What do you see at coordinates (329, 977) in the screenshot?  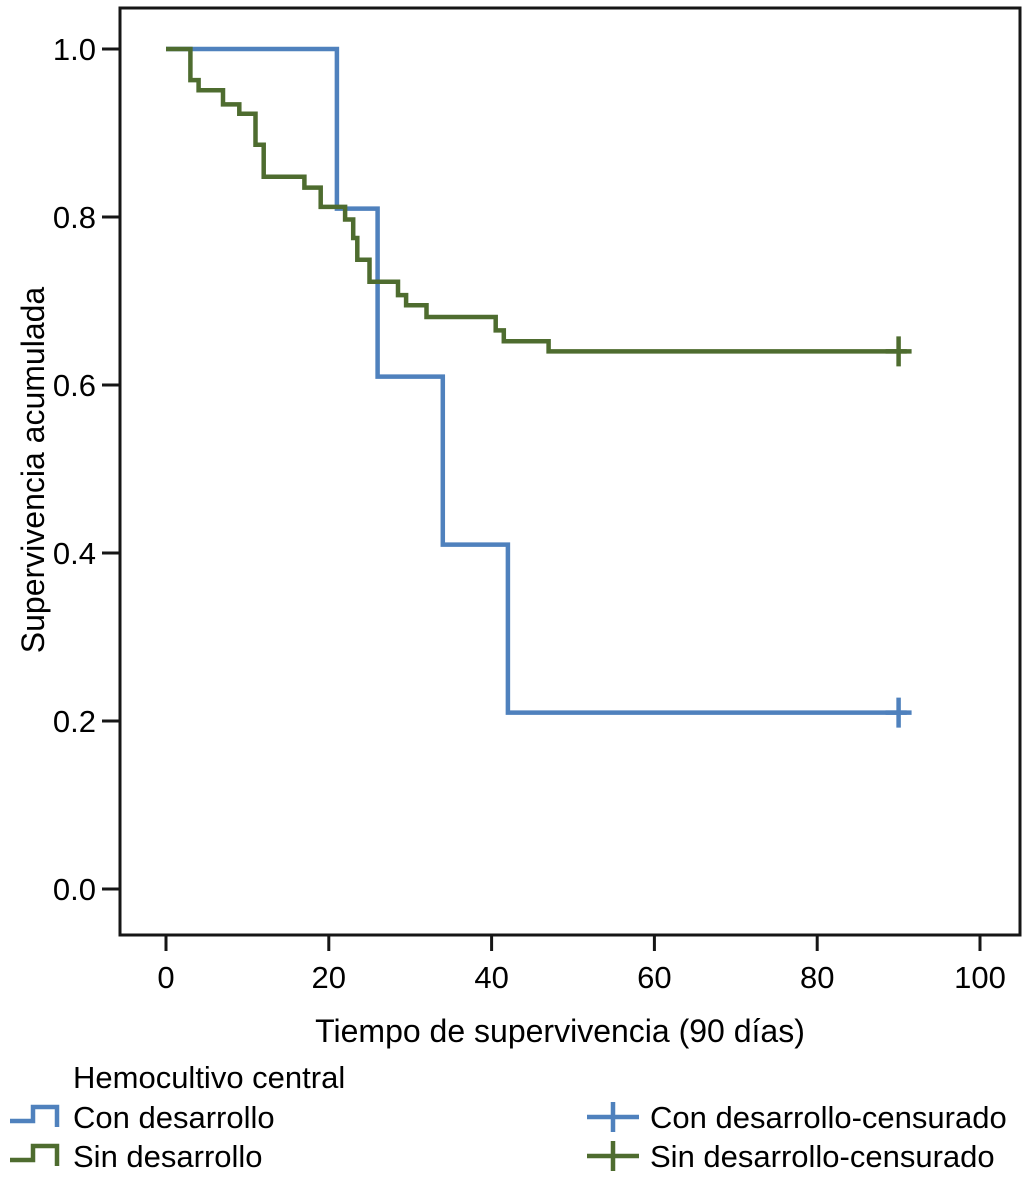 I see `x-tick-label: 20` at bounding box center [329, 977].